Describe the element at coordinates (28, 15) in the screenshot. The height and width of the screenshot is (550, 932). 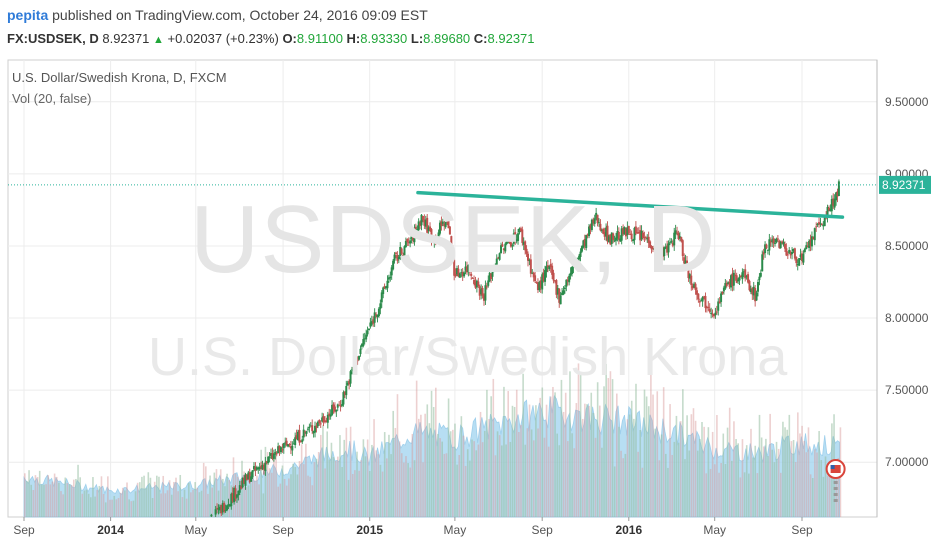
I see `author-link: pepita` at that location.